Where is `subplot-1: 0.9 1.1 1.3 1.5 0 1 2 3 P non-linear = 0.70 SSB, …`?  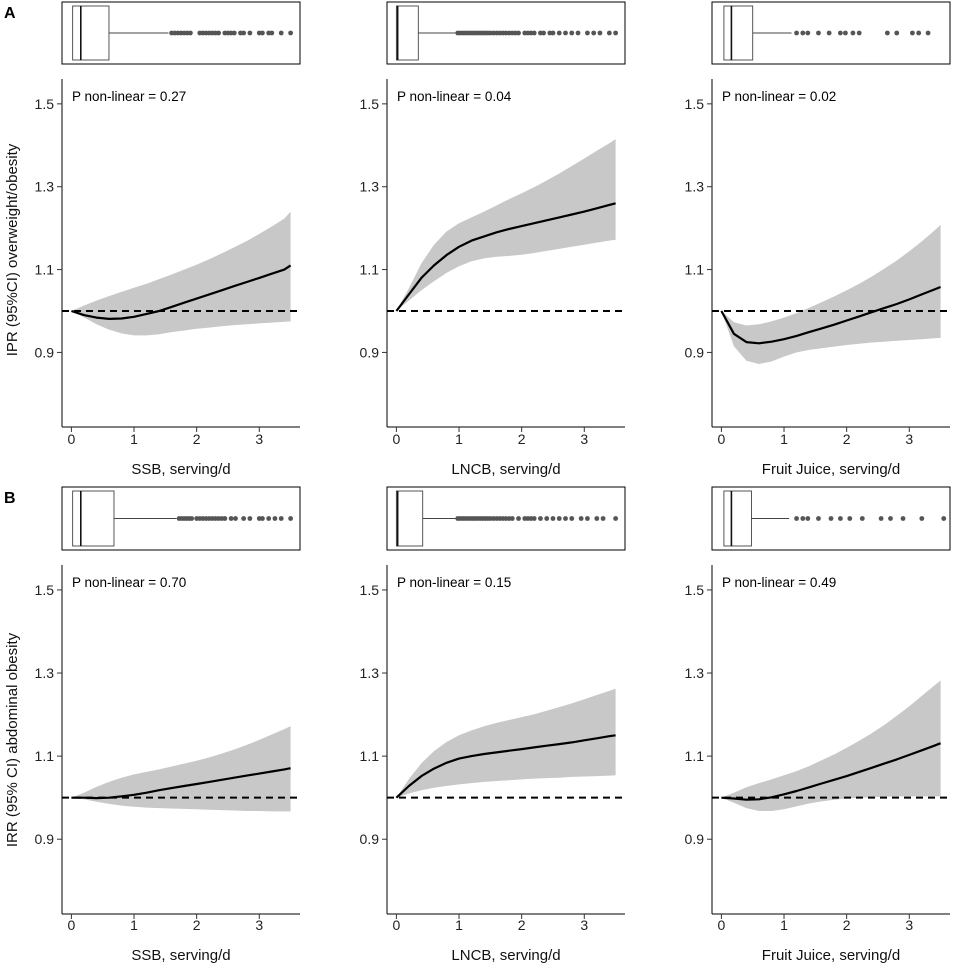
subplot-1: 0.9 1.1 1.3 1.5 0 1 2 3 P non-linear = 0.70 SSB, … is located at coordinates (168, 725).